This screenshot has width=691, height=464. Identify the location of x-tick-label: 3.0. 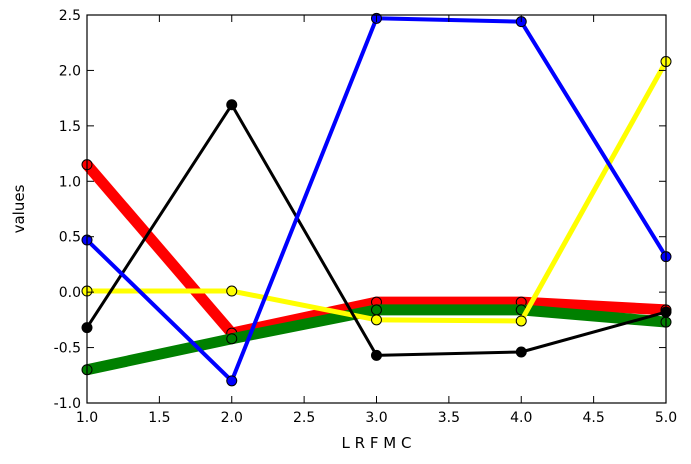
(376, 418).